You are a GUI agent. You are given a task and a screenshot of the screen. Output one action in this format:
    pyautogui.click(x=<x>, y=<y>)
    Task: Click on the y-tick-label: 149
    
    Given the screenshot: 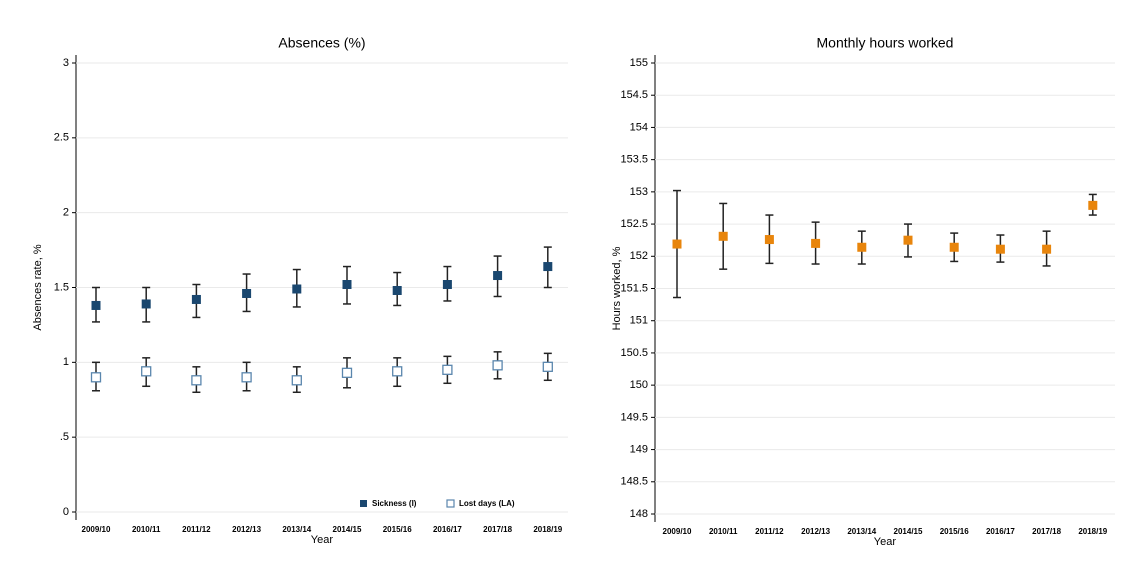 What is the action you would take?
    pyautogui.click(x=639, y=449)
    